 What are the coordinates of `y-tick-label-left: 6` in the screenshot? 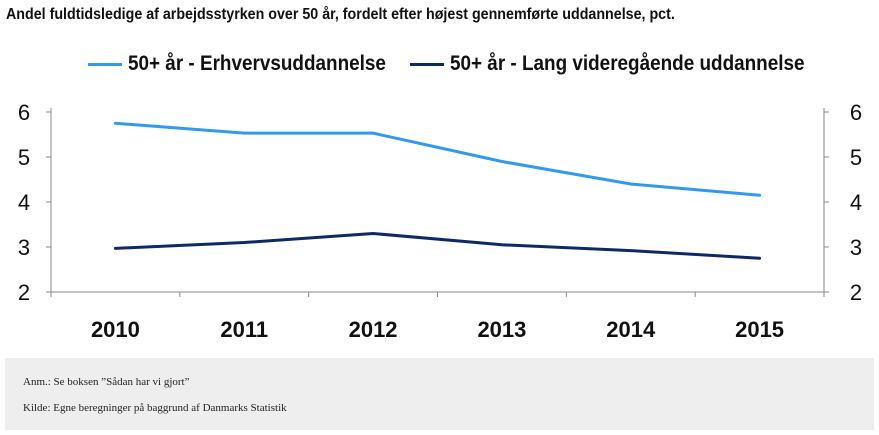 It's located at (24, 112).